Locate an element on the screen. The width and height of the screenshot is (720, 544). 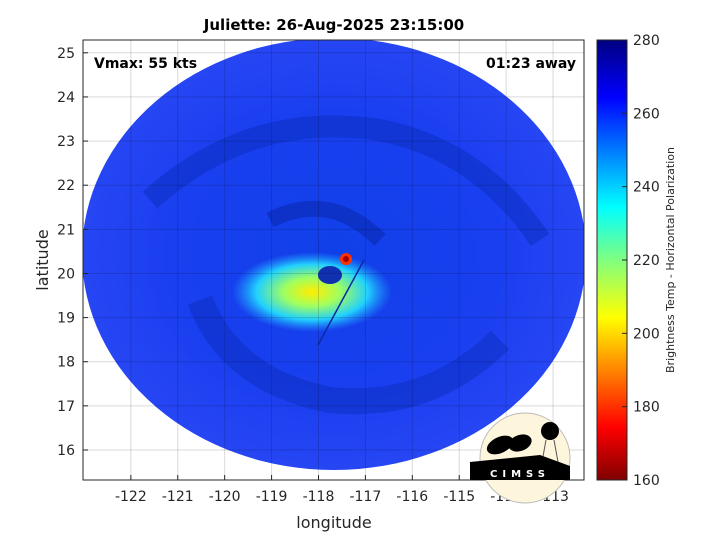
x-tick-label: -119 is located at coordinates (272, 497).